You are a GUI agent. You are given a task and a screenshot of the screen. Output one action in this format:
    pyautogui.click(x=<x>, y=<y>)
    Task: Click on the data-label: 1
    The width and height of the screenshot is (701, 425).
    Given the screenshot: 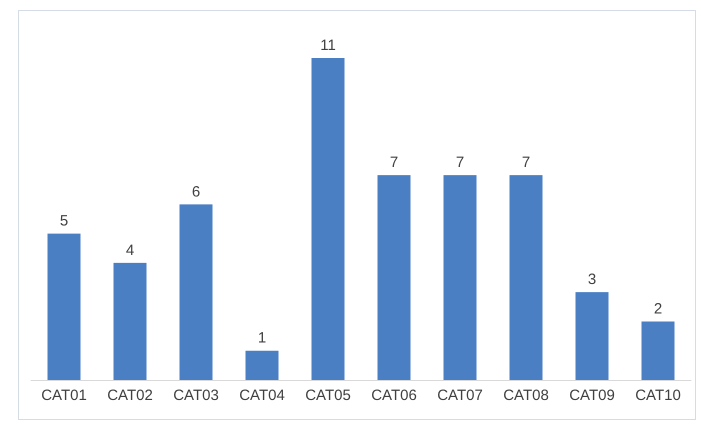 What is the action you would take?
    pyautogui.click(x=262, y=338)
    